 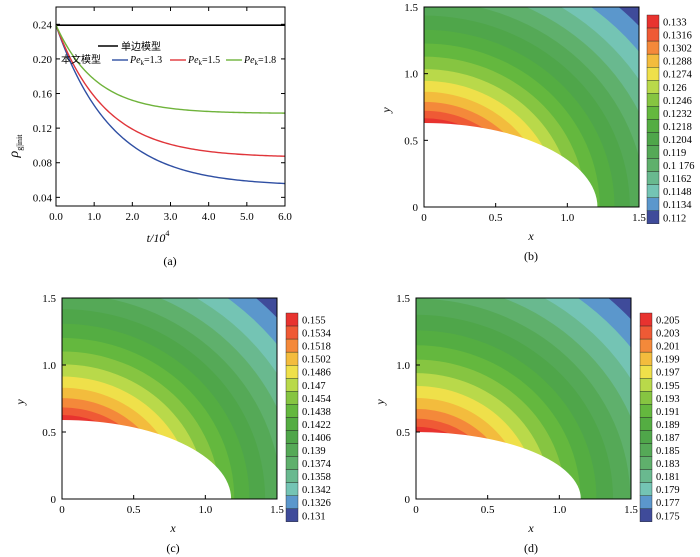 I want to click on colorbar-label-7: 0.1438, so click(x=316, y=412).